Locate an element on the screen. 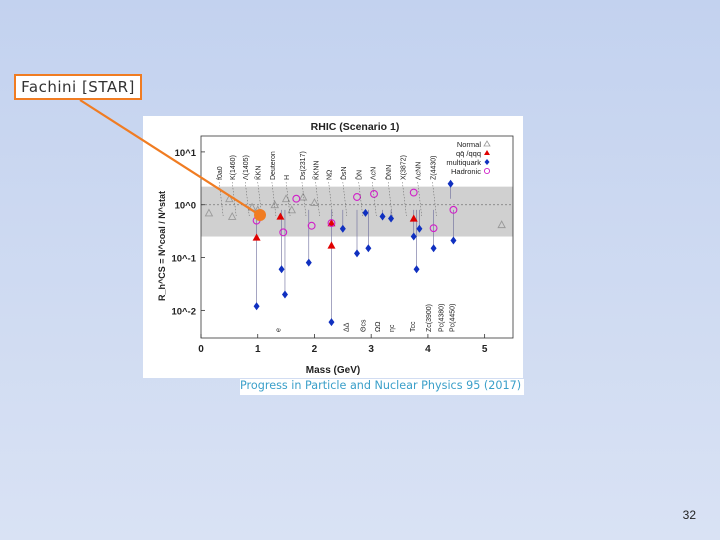  y-tick-label: 10^-1 is located at coordinates (183, 259).